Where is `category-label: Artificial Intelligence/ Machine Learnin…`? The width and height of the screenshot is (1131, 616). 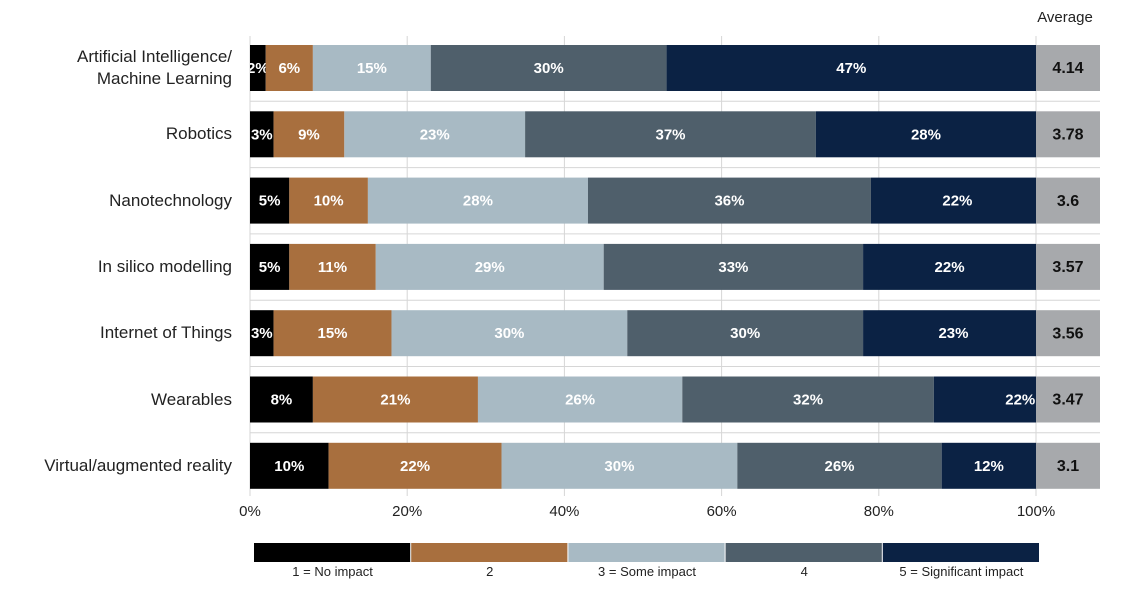
category-label: Artificial Intelligence/ Machine Learnin… is located at coordinates (154, 67).